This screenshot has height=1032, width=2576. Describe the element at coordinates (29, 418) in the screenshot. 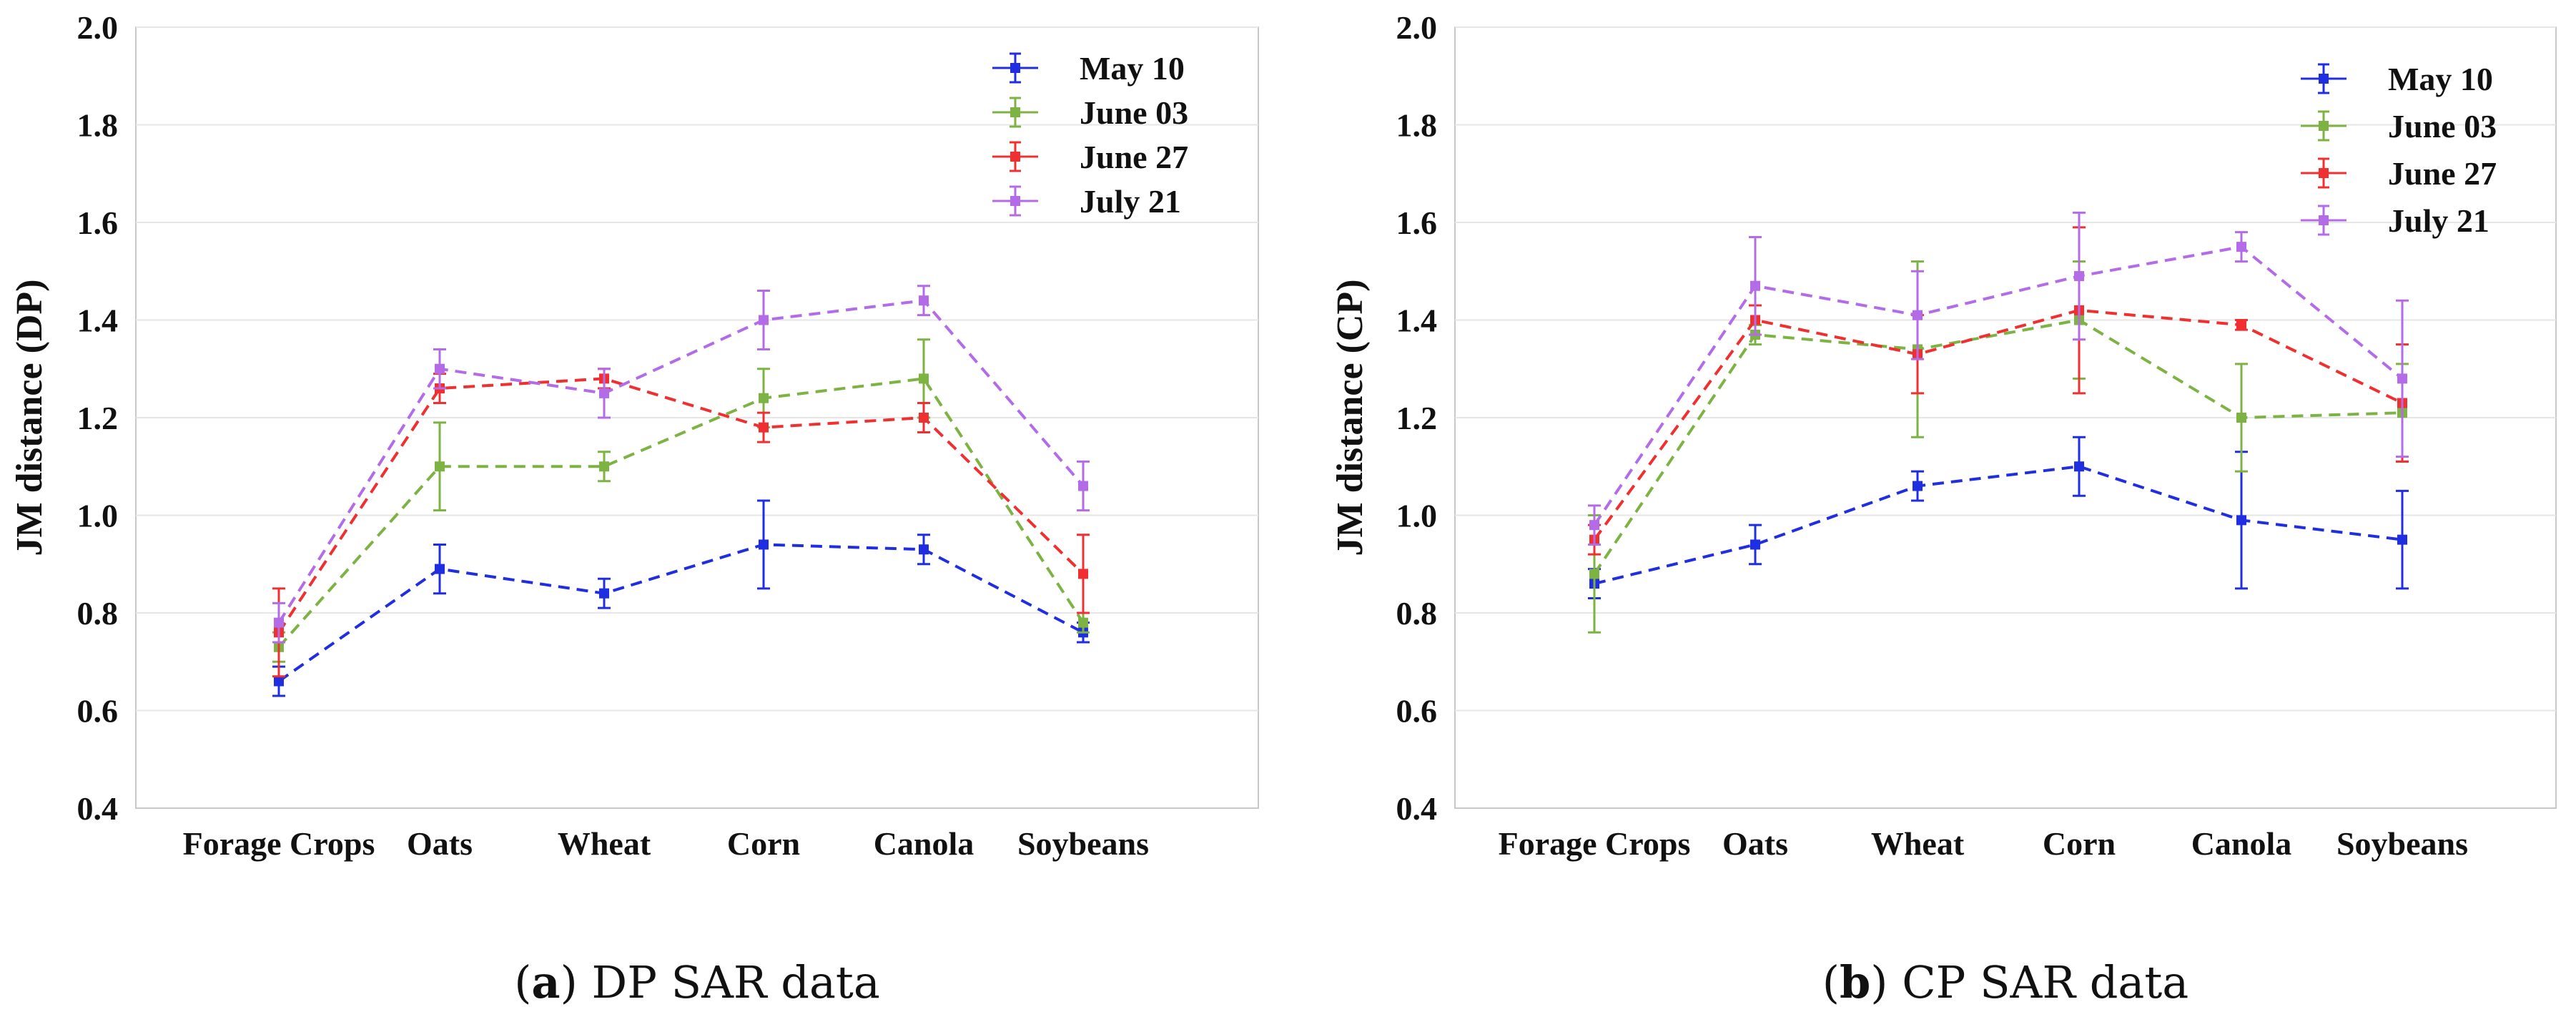

I see `y-axis-title: JM distance (DP)` at that location.